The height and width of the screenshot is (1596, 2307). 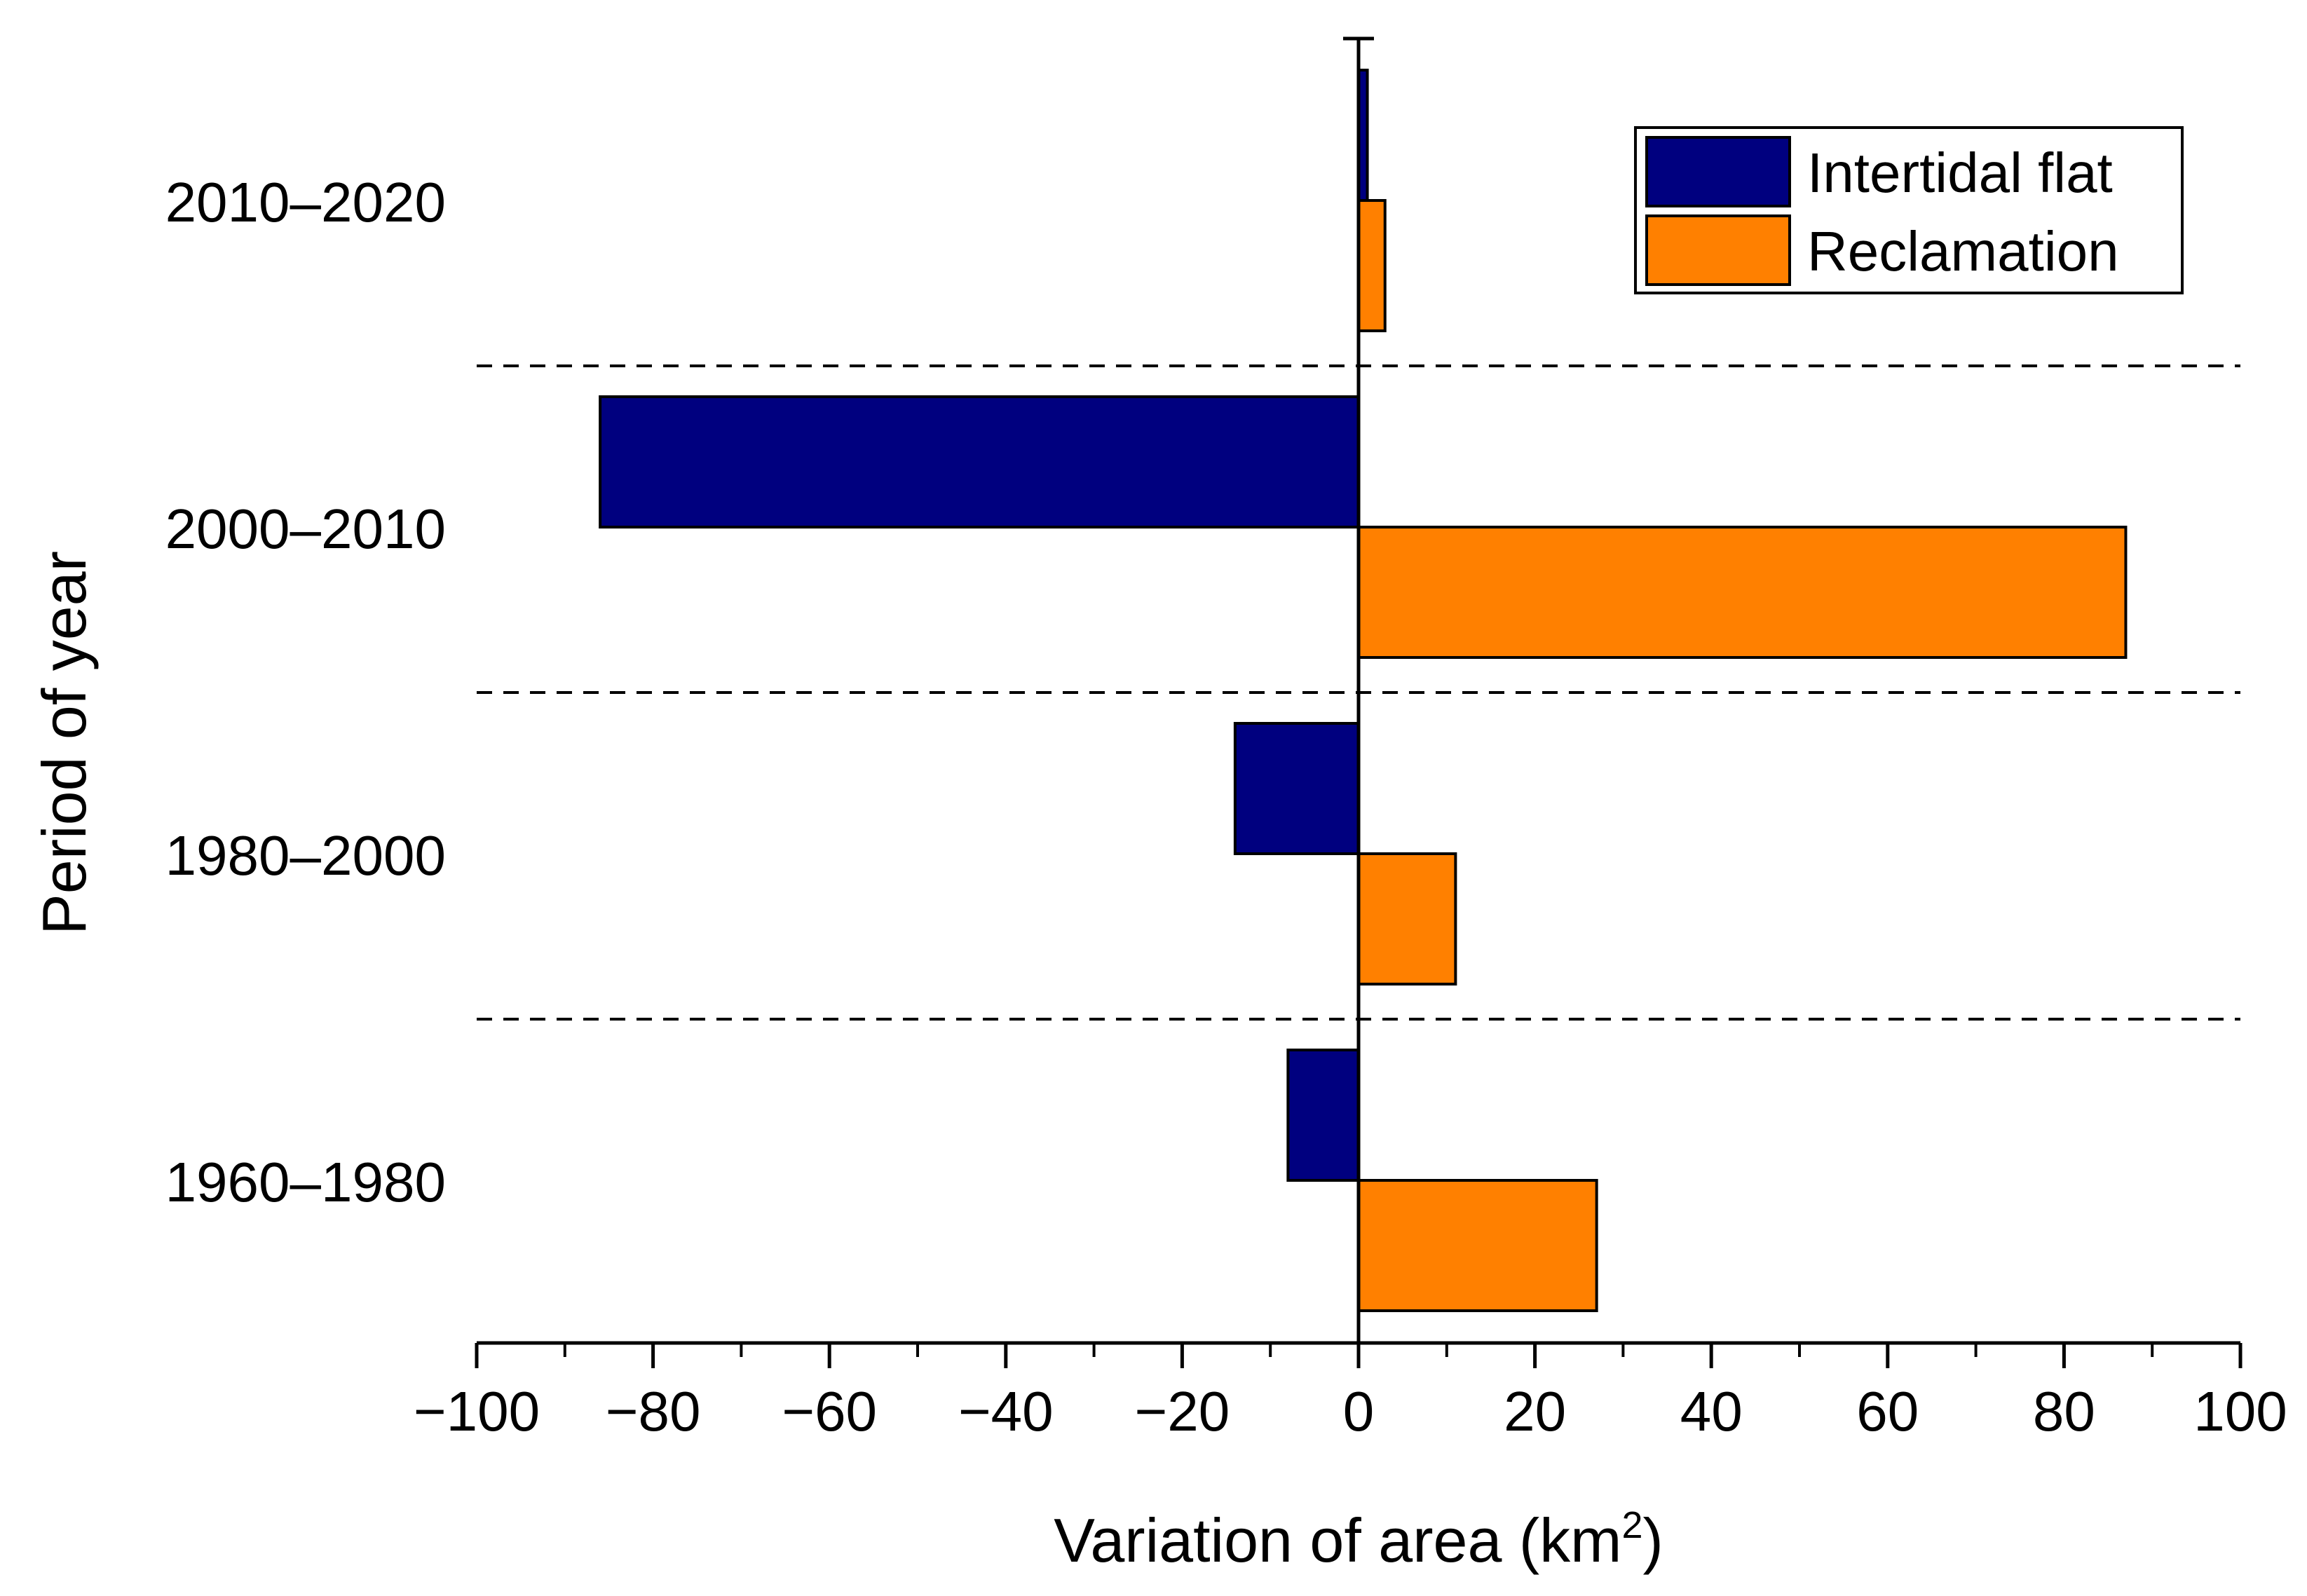 I want to click on legend: Intertidal flat Reclamation, so click(x=1909, y=210).